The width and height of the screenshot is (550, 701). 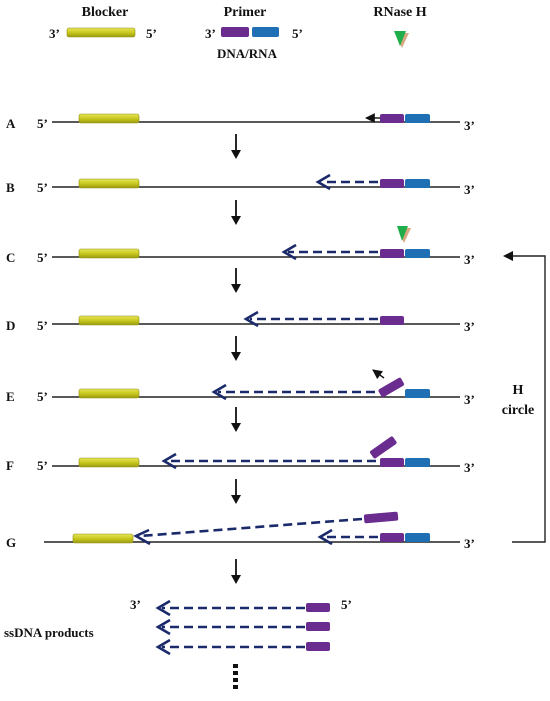 What do you see at coordinates (10, 187) in the screenshot?
I see `row-letter: B` at bounding box center [10, 187].